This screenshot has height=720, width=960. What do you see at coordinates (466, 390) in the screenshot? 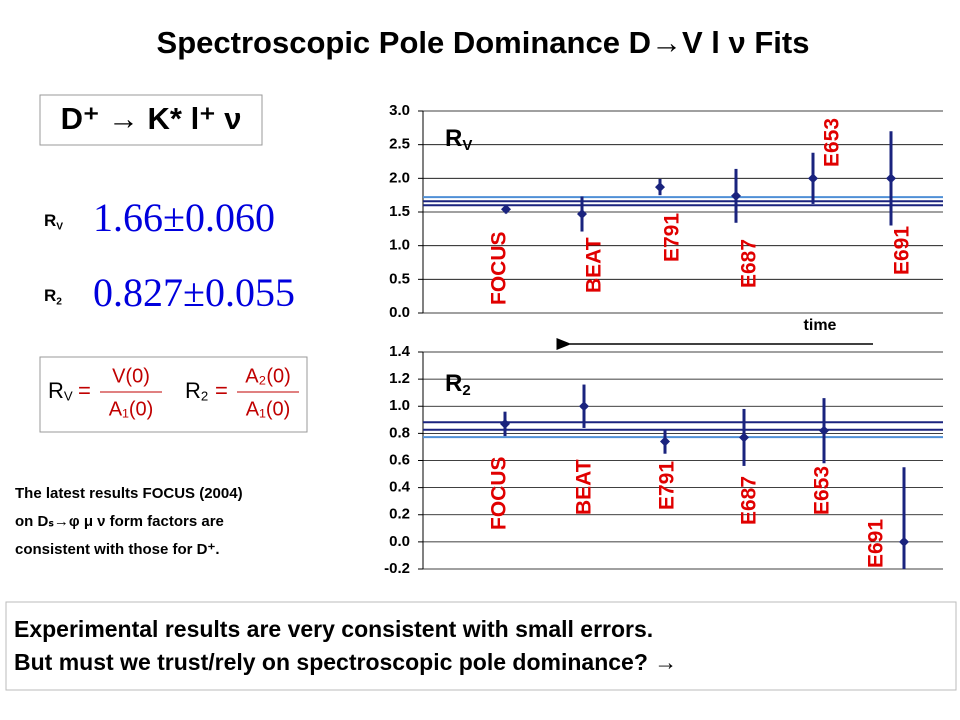
I see `chart-title-sub: 2` at bounding box center [466, 390].